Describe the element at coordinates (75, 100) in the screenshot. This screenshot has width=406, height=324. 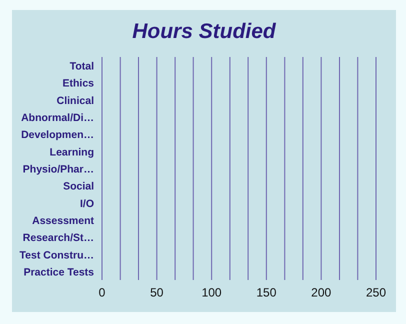
I see `y-tick-label: Clinical` at that location.